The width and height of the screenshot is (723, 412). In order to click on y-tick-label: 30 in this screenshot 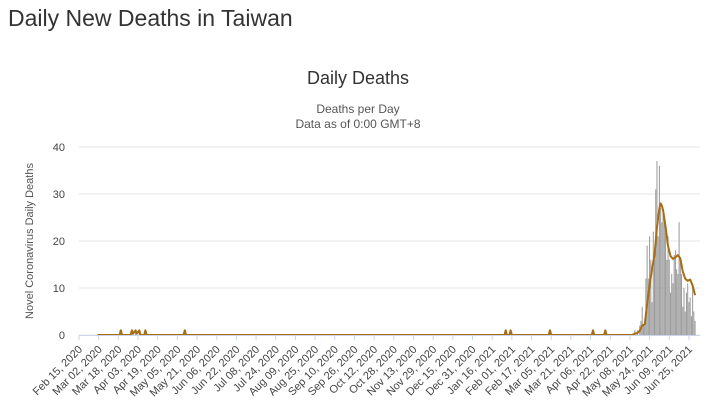, I will do `click(59, 195)`.